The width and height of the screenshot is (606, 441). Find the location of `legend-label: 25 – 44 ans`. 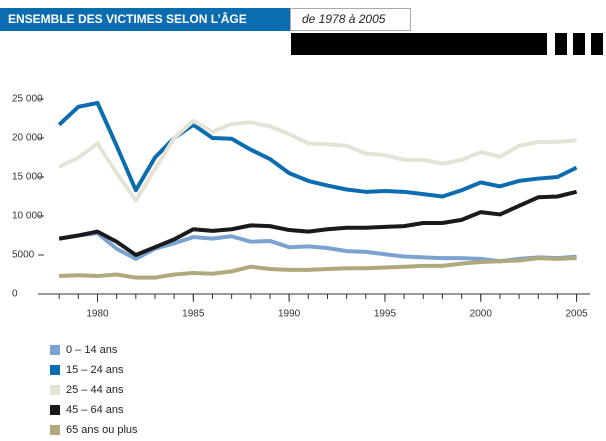

legend-label: 25 – 44 ans is located at coordinates (95, 390).